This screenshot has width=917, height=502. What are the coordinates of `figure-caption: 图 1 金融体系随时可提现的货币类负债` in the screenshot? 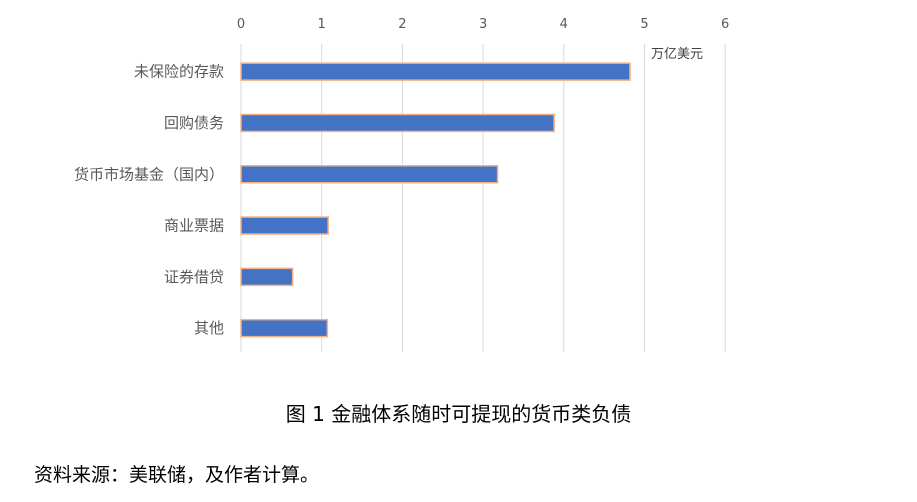 It's located at (458, 414).